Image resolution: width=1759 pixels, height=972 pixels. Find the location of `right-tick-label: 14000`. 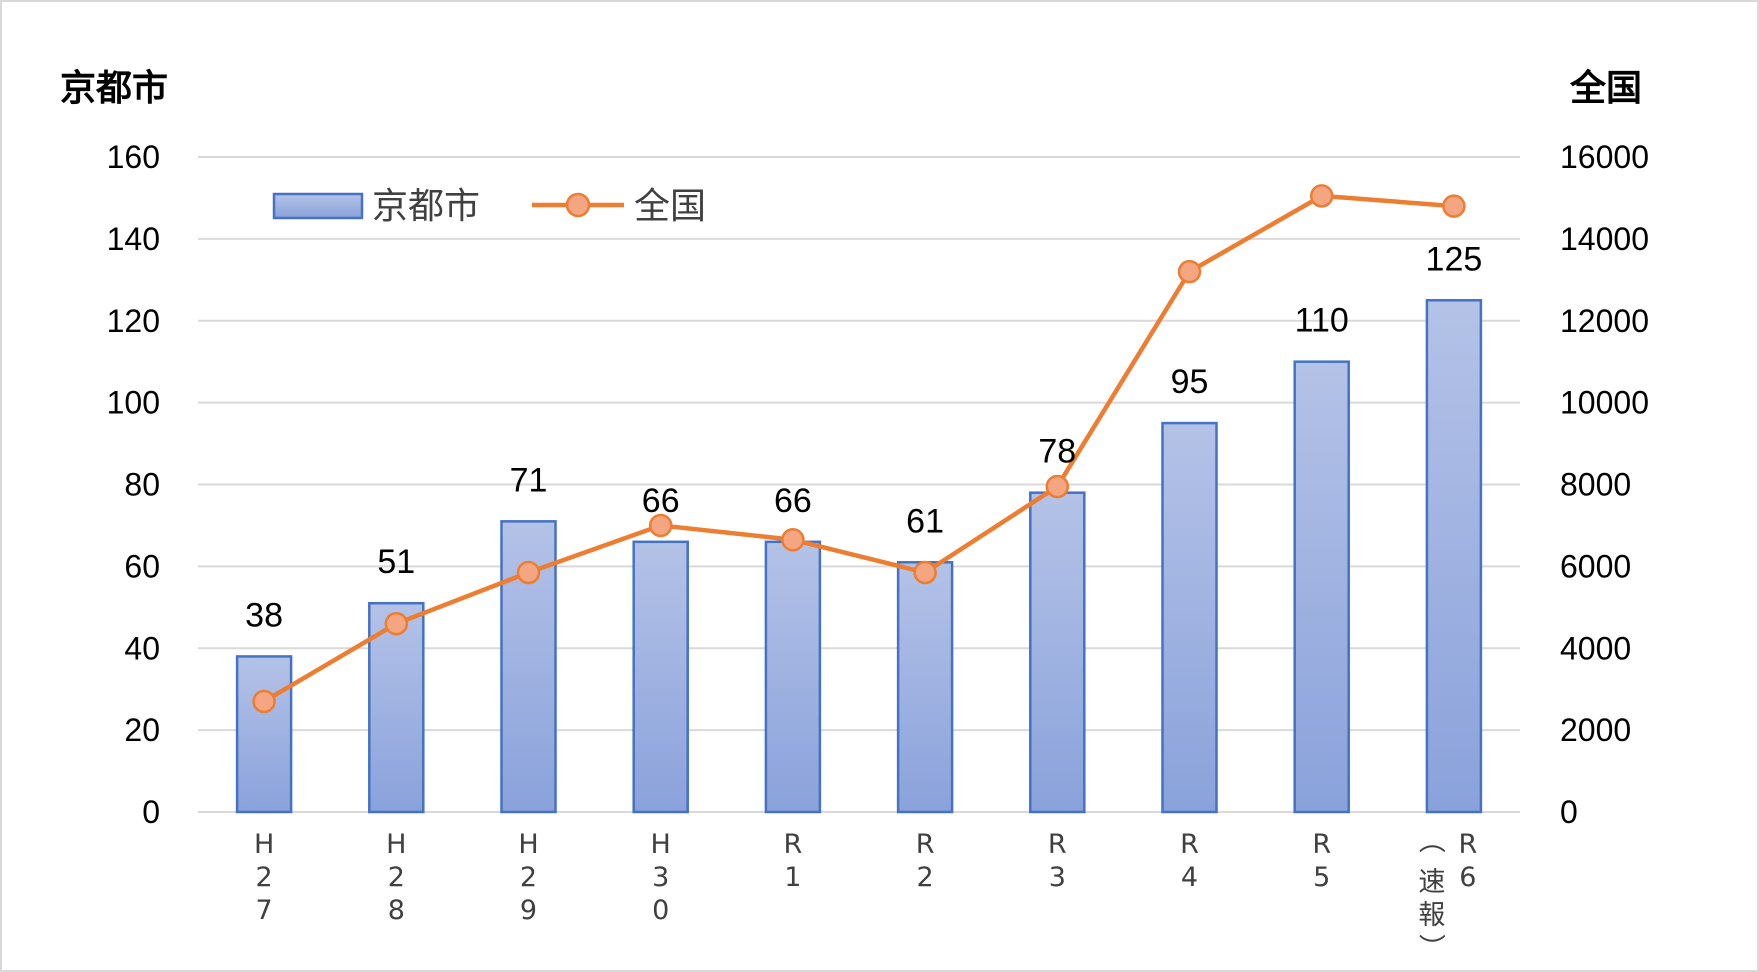

right-tick-label: 14000 is located at coordinates (1604, 239).